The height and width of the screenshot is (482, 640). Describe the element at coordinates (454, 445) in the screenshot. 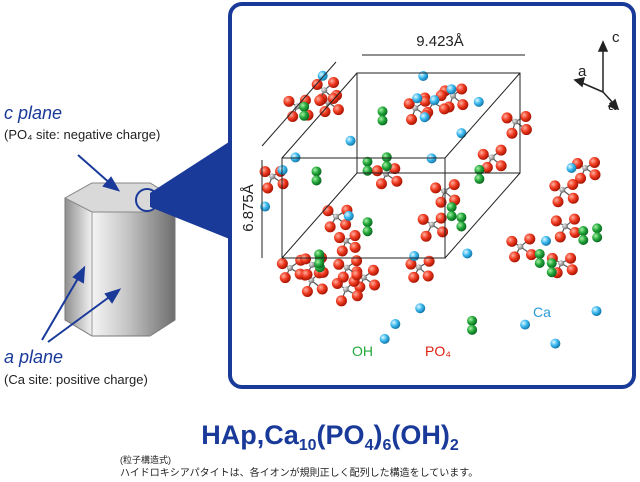

I see `formula-sub: 2` at that location.